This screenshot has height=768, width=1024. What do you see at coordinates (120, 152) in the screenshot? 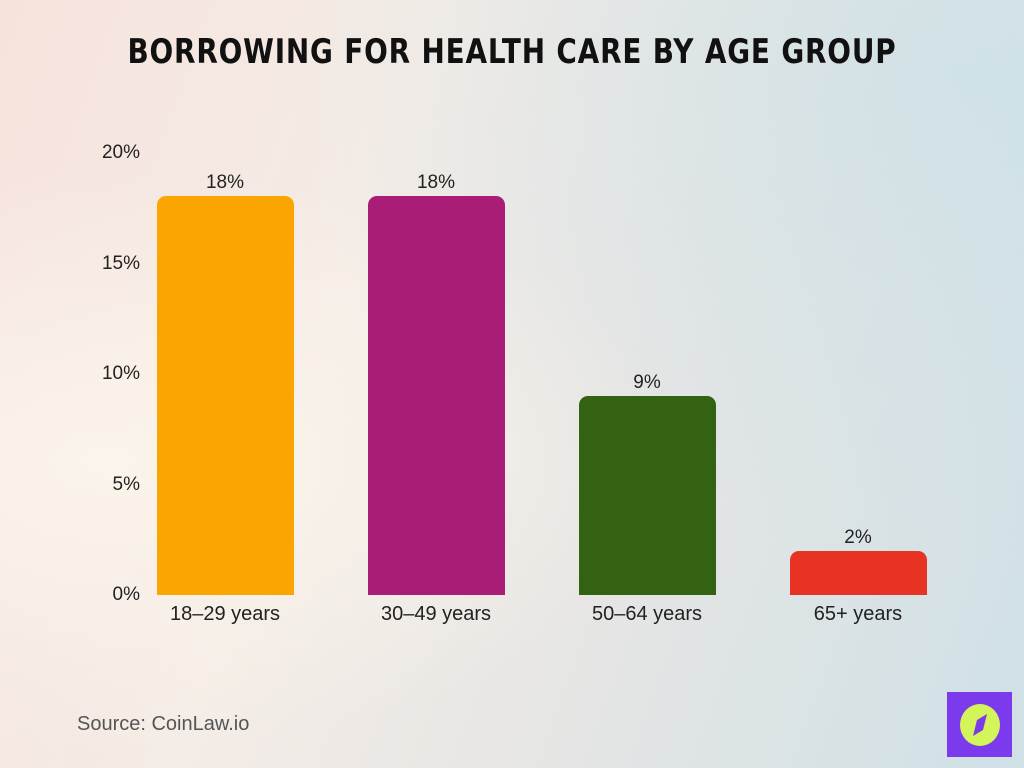
I see `y-tick-20: 20%` at bounding box center [120, 152].